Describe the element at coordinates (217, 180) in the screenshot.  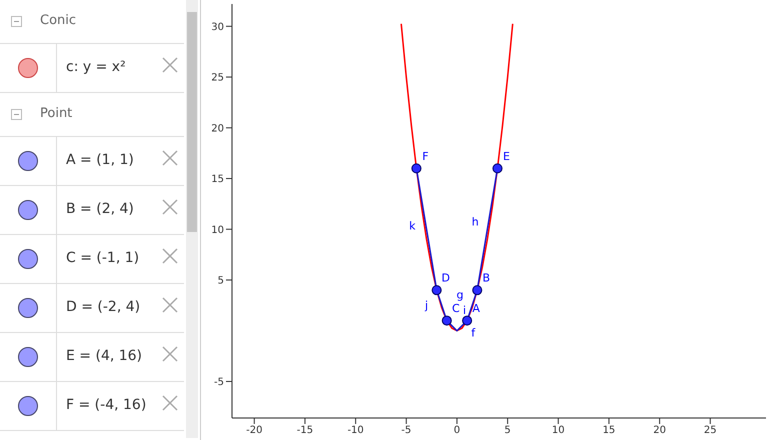
I see `y-tick-label: 15` at that location.